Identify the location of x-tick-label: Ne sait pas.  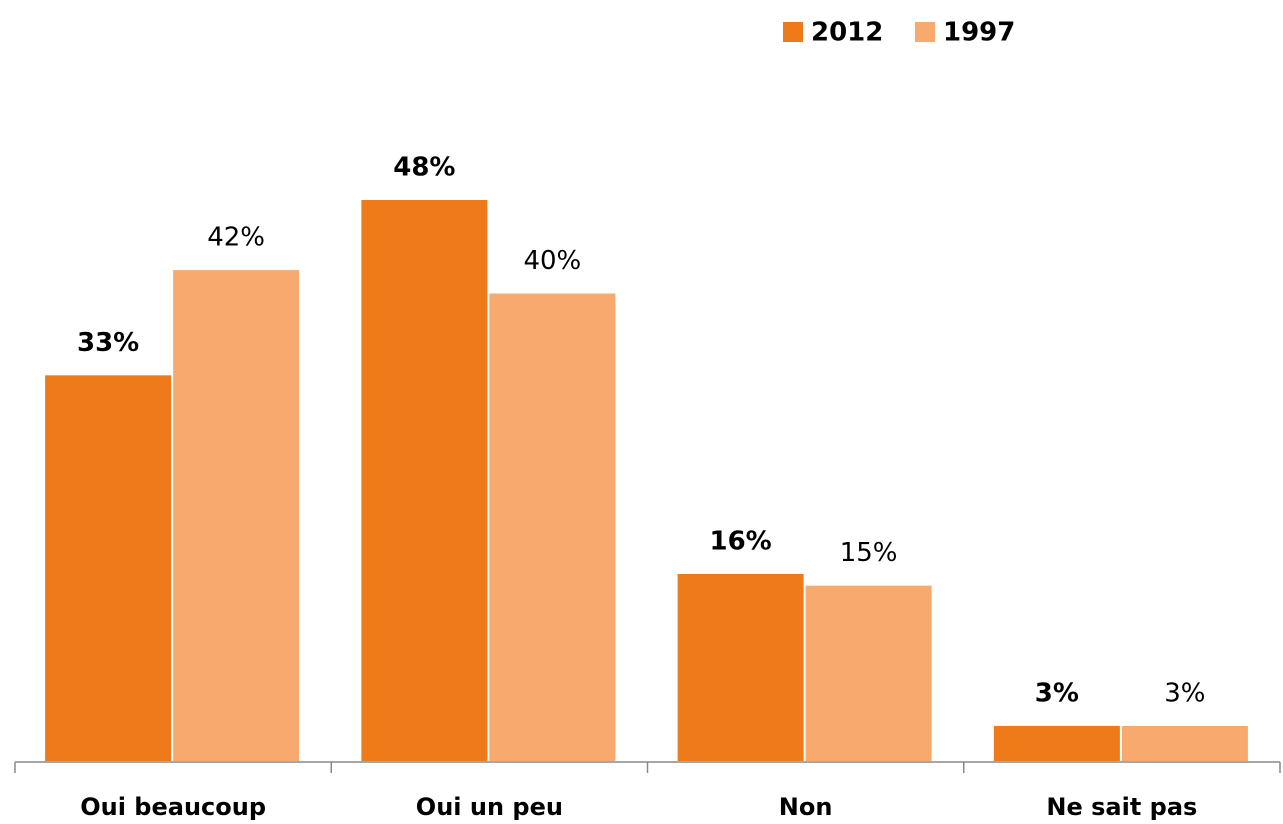
(1121, 807).